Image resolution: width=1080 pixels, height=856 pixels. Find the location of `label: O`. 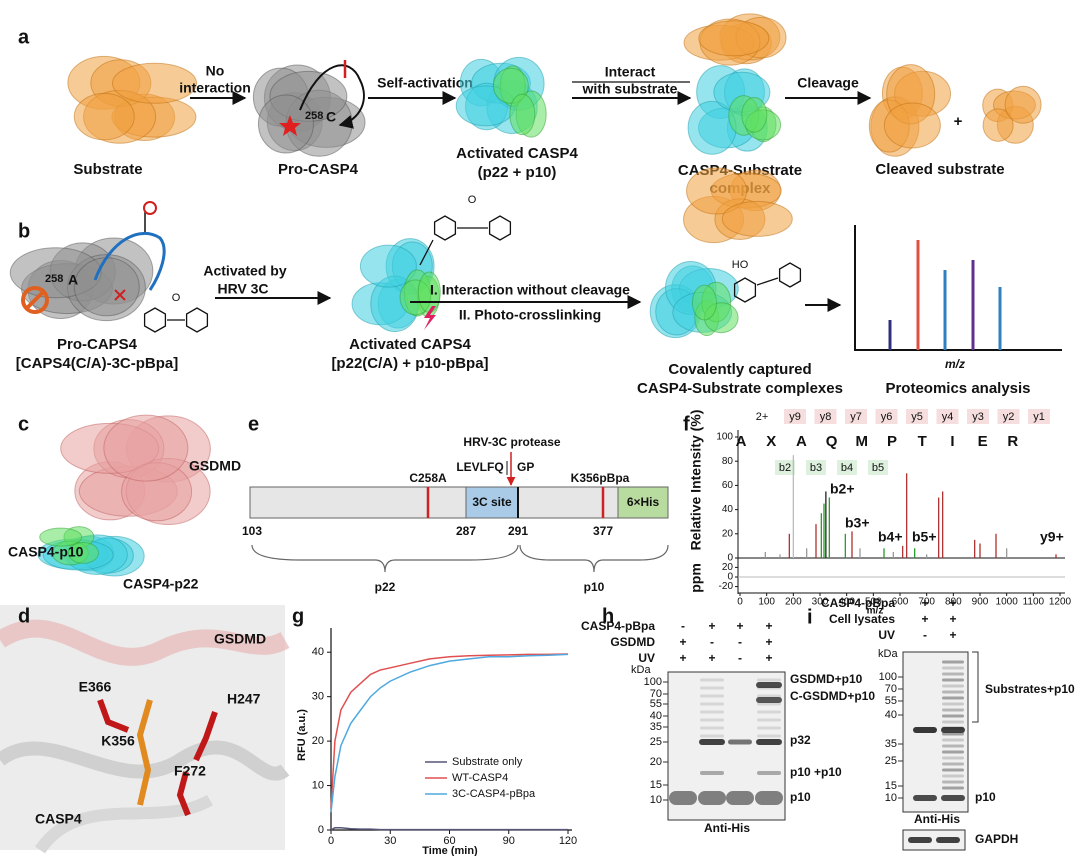

label: O is located at coordinates (472, 200).